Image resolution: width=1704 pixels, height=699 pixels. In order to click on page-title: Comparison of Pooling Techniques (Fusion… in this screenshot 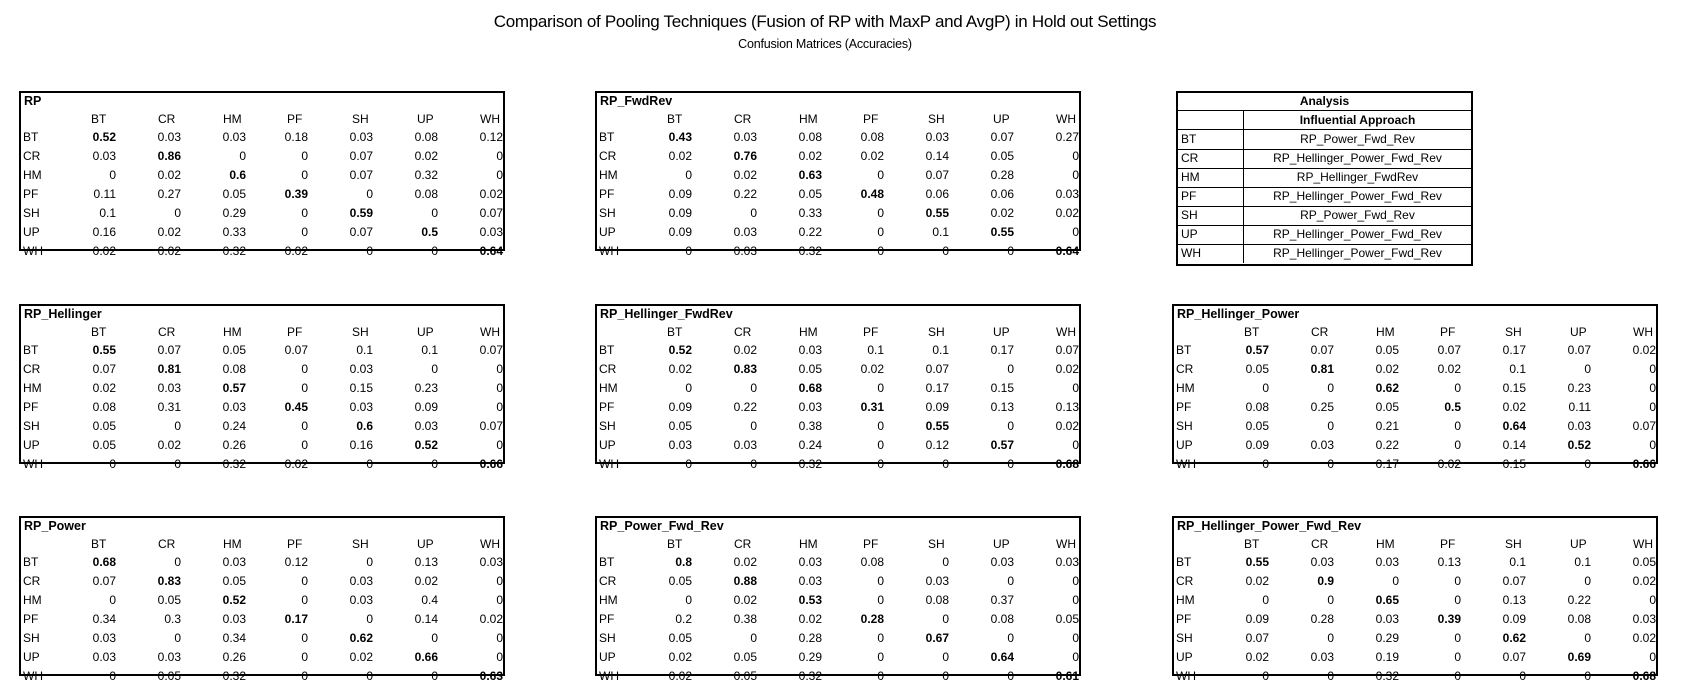, I will do `click(825, 21)`.